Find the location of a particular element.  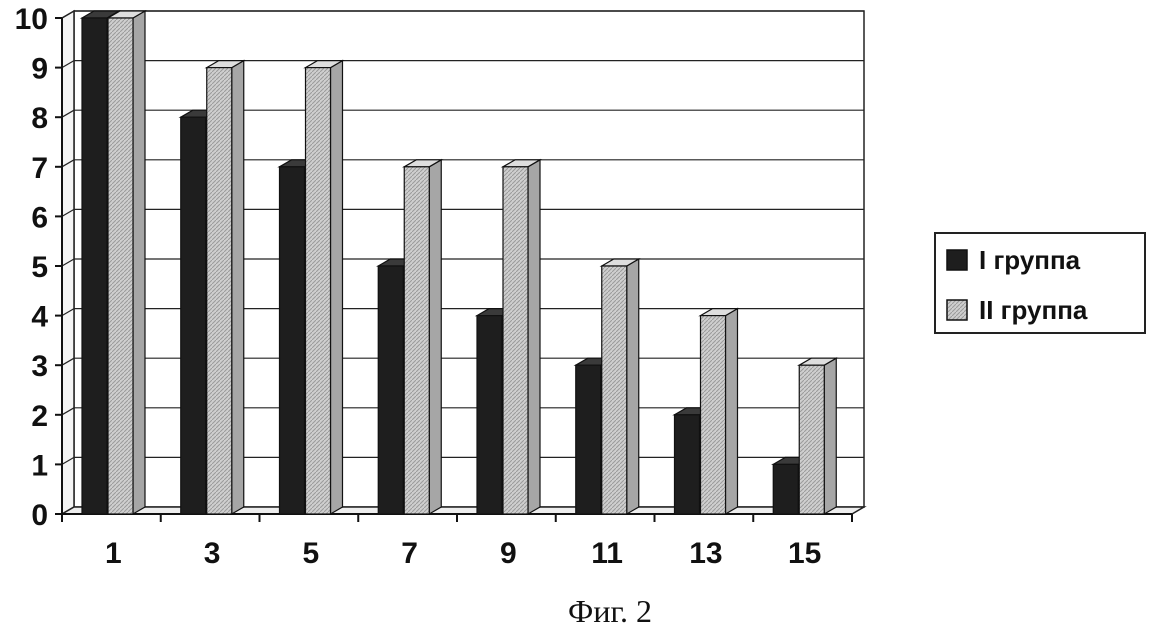

y-tick-label: 4 is located at coordinates (39, 317).